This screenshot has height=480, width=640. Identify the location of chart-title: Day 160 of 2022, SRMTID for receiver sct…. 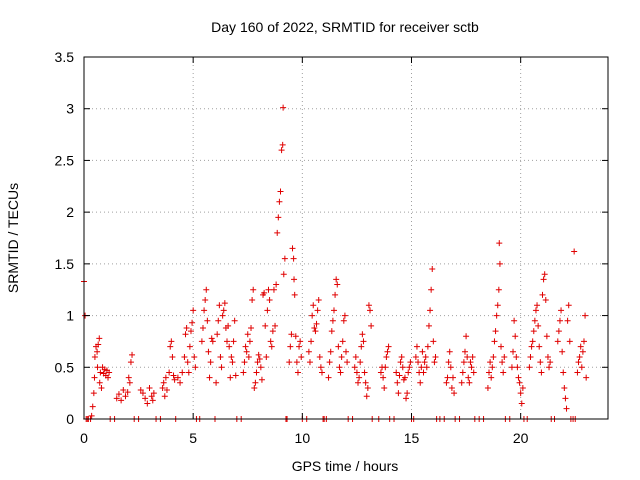
(345, 27).